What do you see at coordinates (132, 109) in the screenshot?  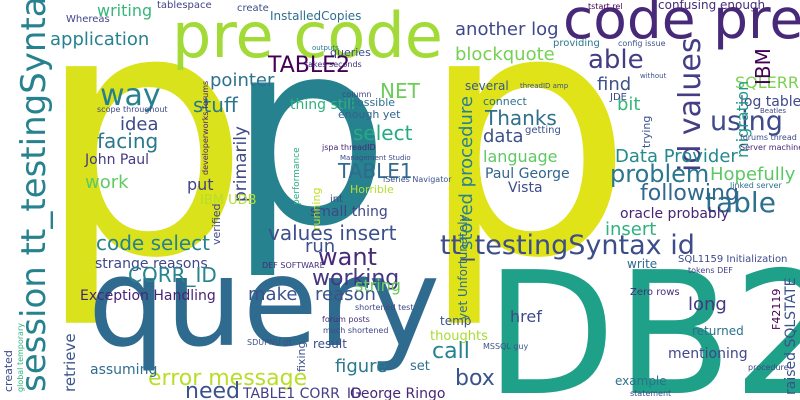 I see `word: scope throughout` at bounding box center [132, 109].